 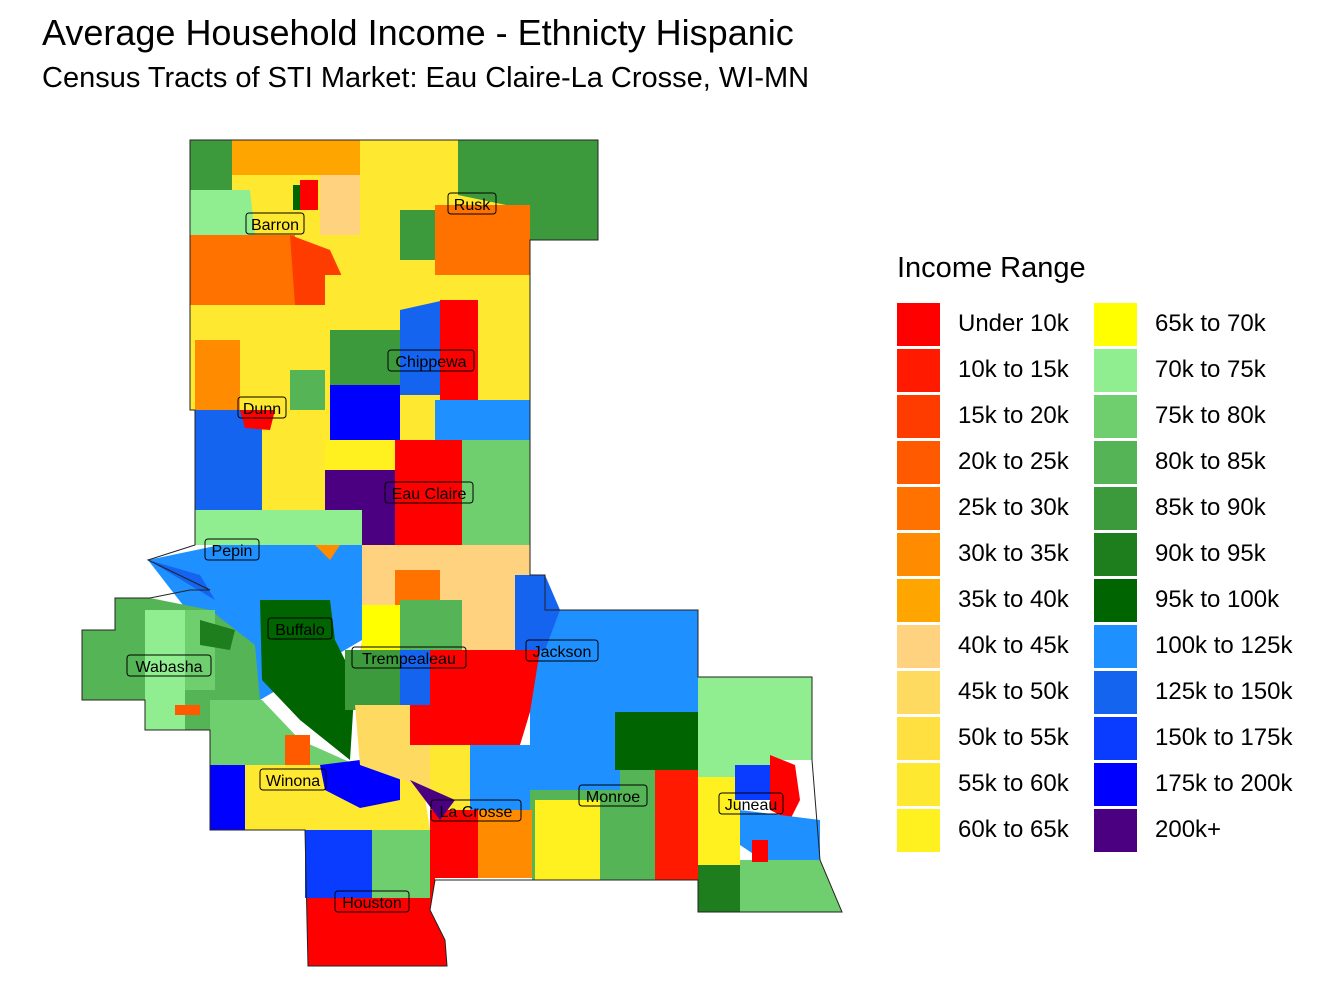 What do you see at coordinates (1013, 783) in the screenshot?
I see `legend-label: 55k to 60k` at bounding box center [1013, 783].